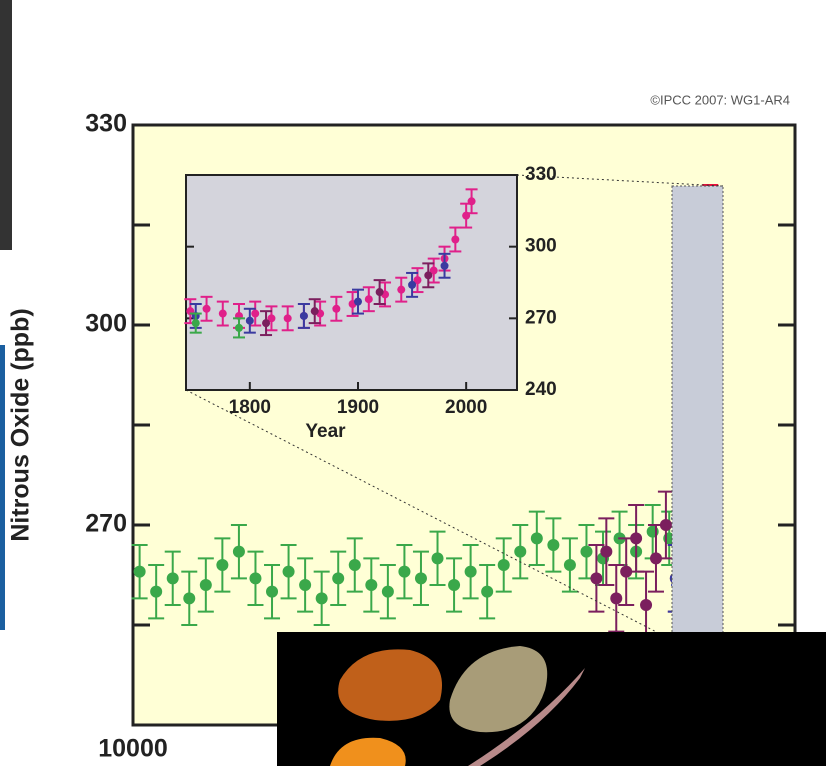 This screenshot has width=826, height=766. What do you see at coordinates (21, 424) in the screenshot?
I see `y-axis-label: Nitrous Oxide (ppb)` at bounding box center [21, 424].